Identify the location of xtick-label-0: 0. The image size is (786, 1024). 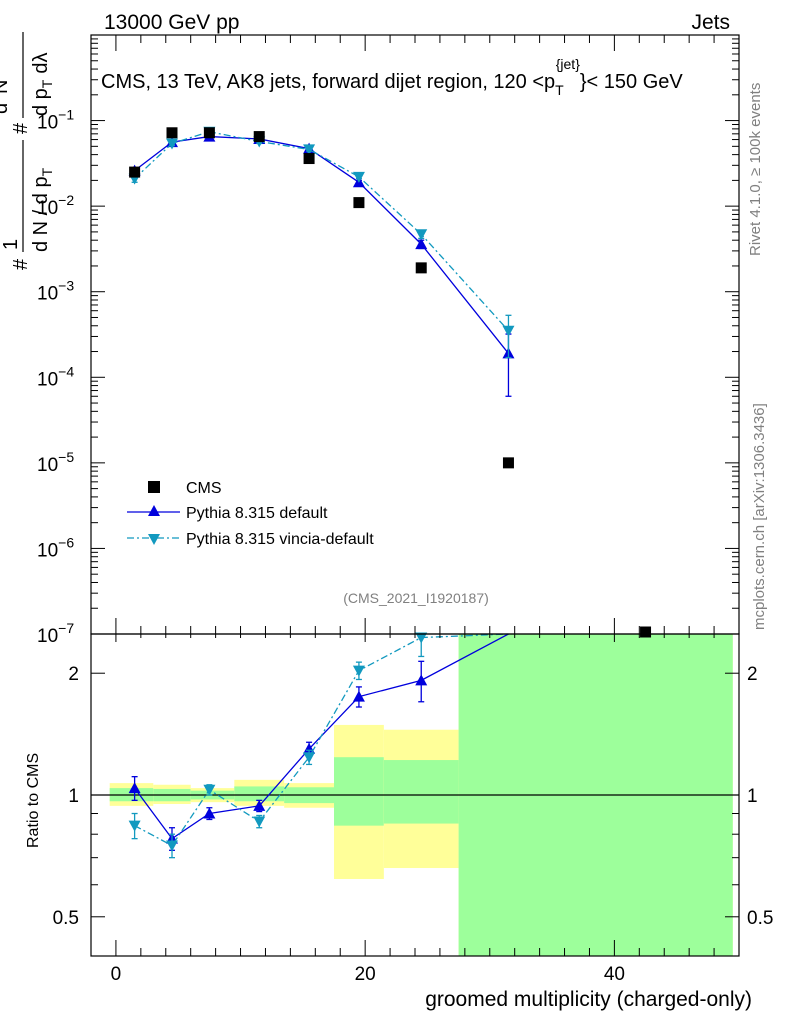
(116, 974).